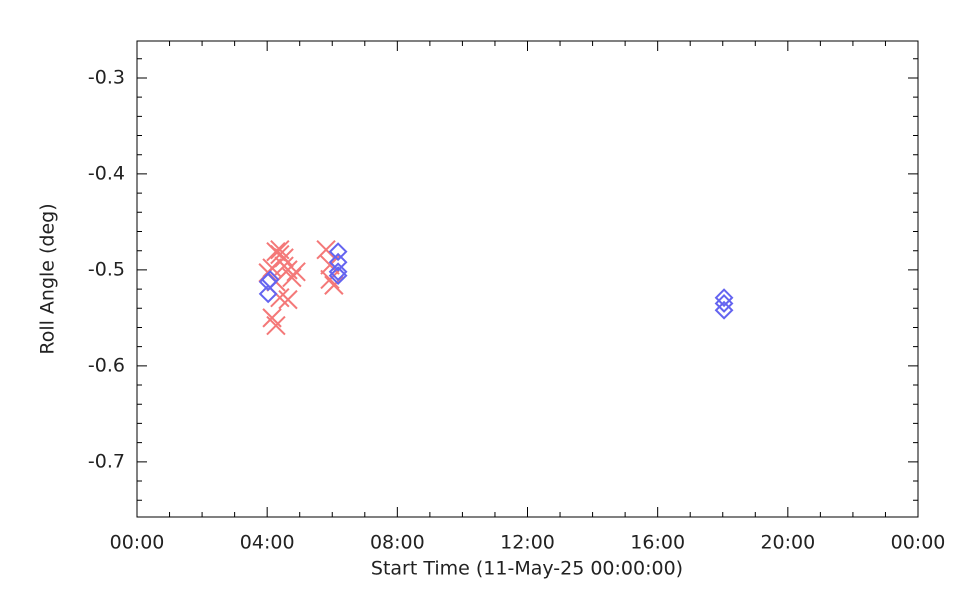 The image size is (960, 604). I want to click on y-axis-label: Roll Angle (deg), so click(48, 278).